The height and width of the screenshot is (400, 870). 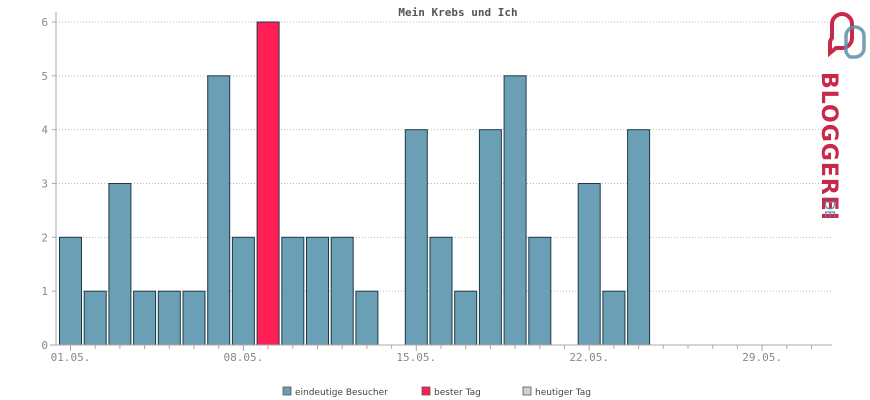 I want to click on legend-label: heutiger Tag, so click(x=563, y=393).